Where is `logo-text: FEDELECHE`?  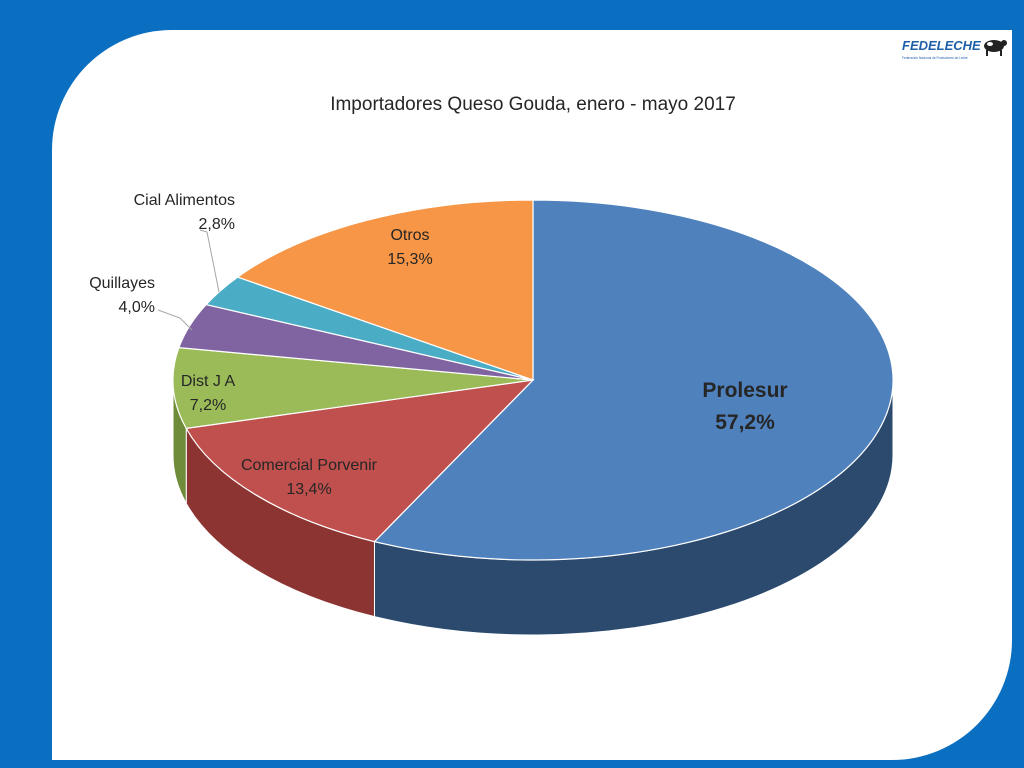 logo-text: FEDELECHE is located at coordinates (941, 45).